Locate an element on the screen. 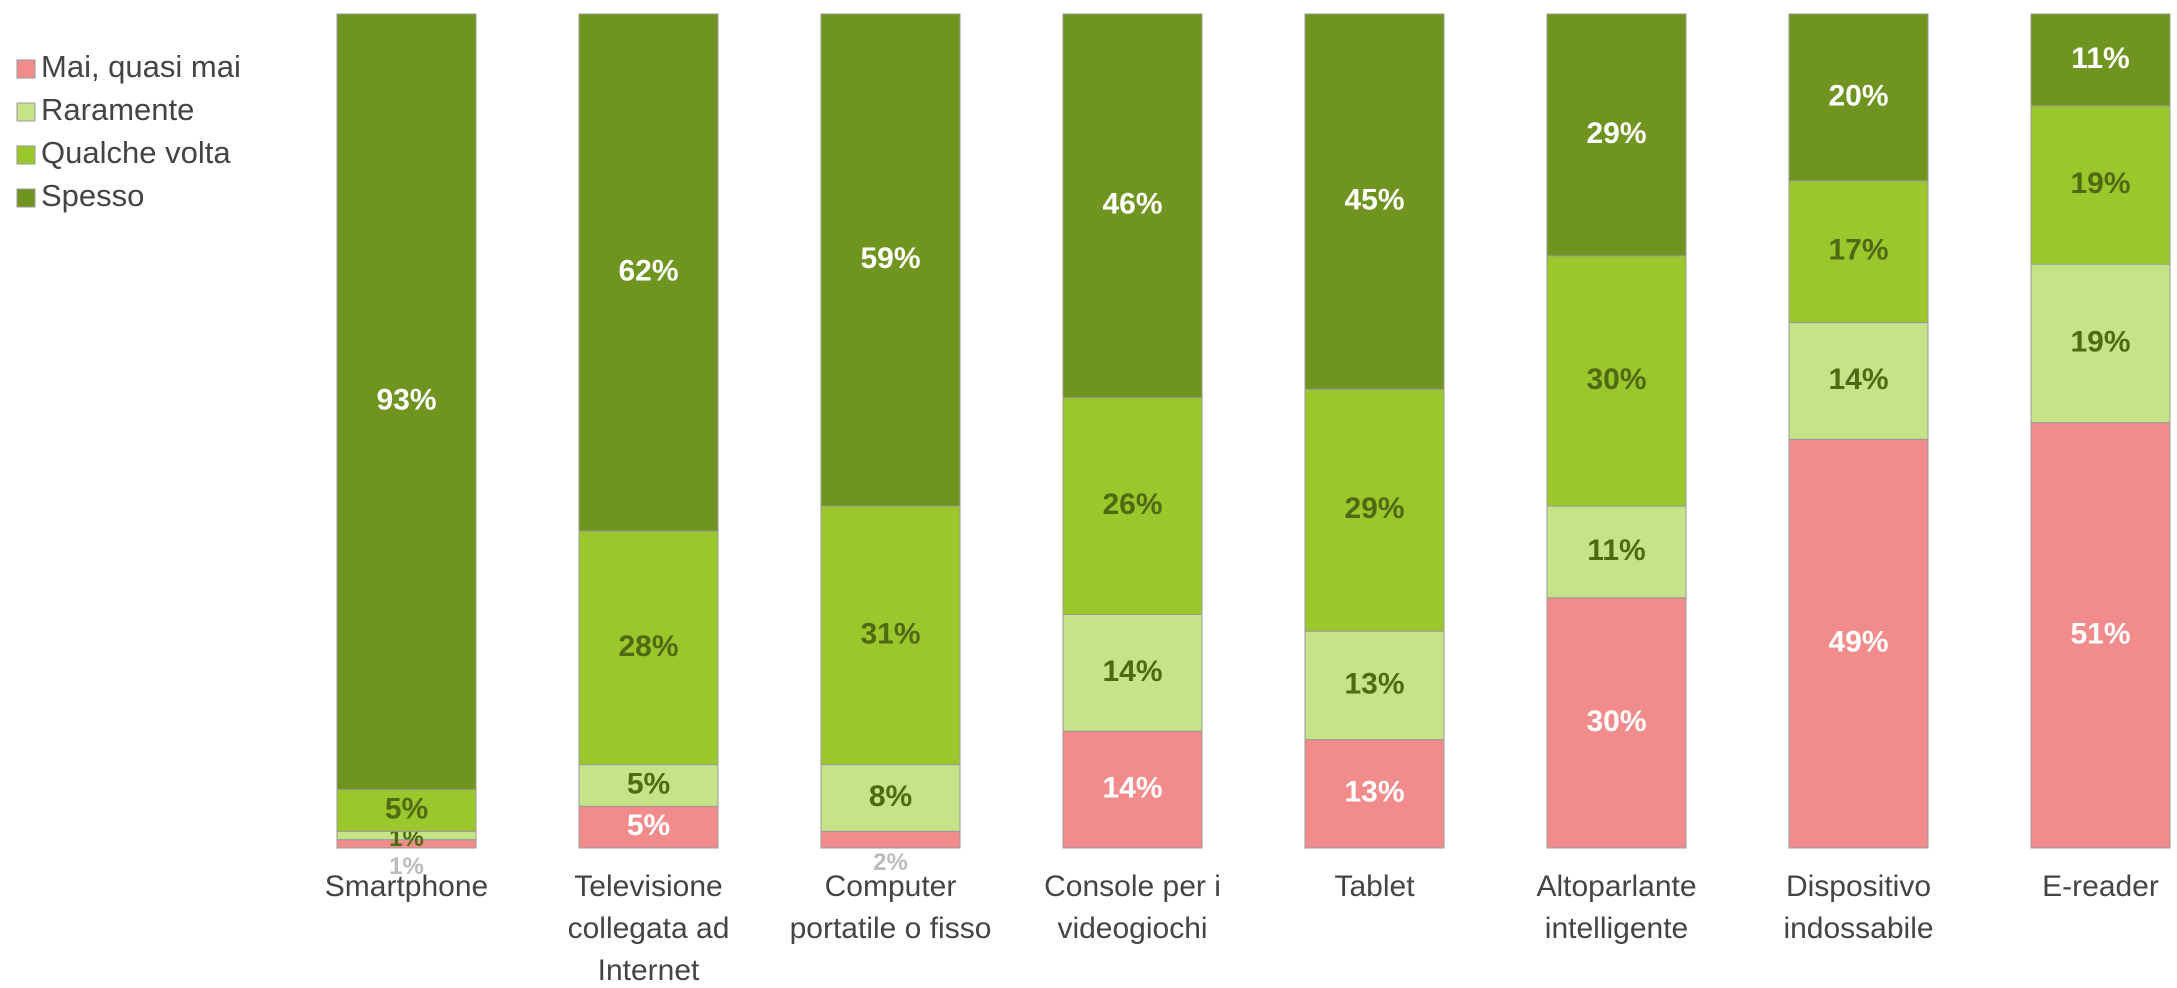  value-label: 26% is located at coordinates (1132, 504).